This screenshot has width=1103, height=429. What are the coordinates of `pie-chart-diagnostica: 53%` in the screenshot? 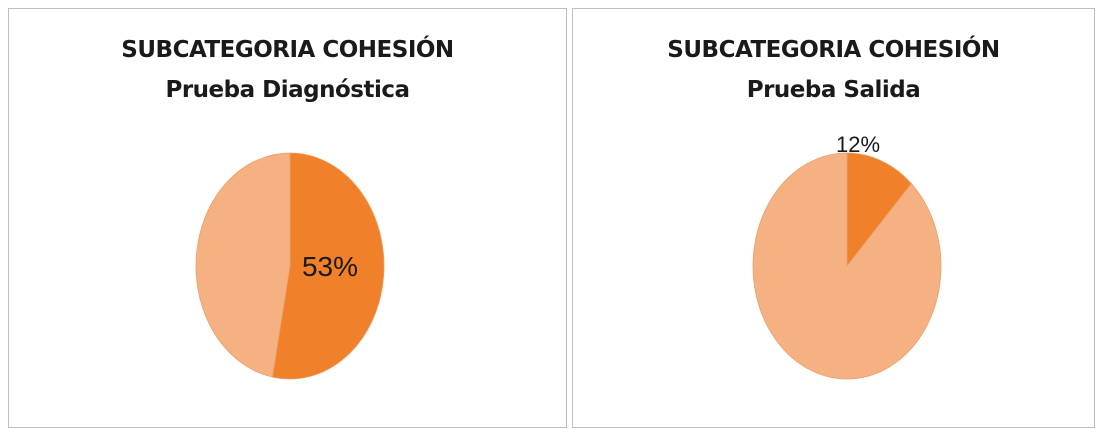 It's located at (290, 266).